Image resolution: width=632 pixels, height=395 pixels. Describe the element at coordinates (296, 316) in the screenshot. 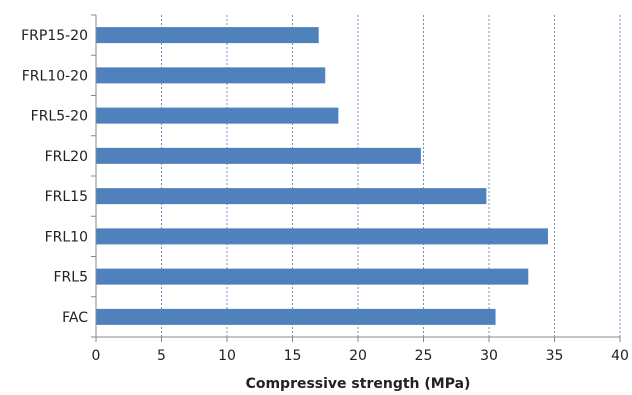

I see `bar-fac` at that location.